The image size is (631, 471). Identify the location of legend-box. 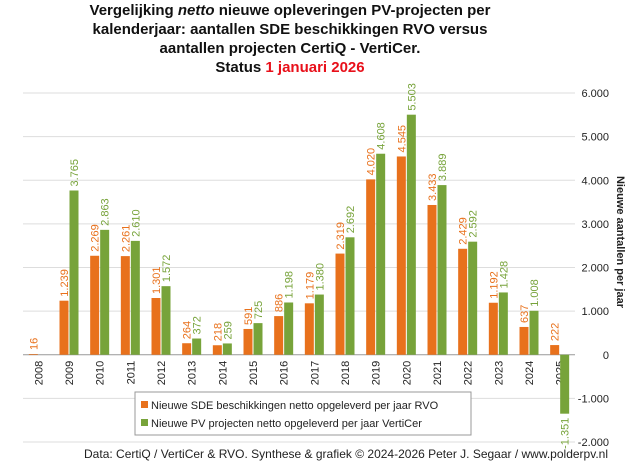
(303, 413).